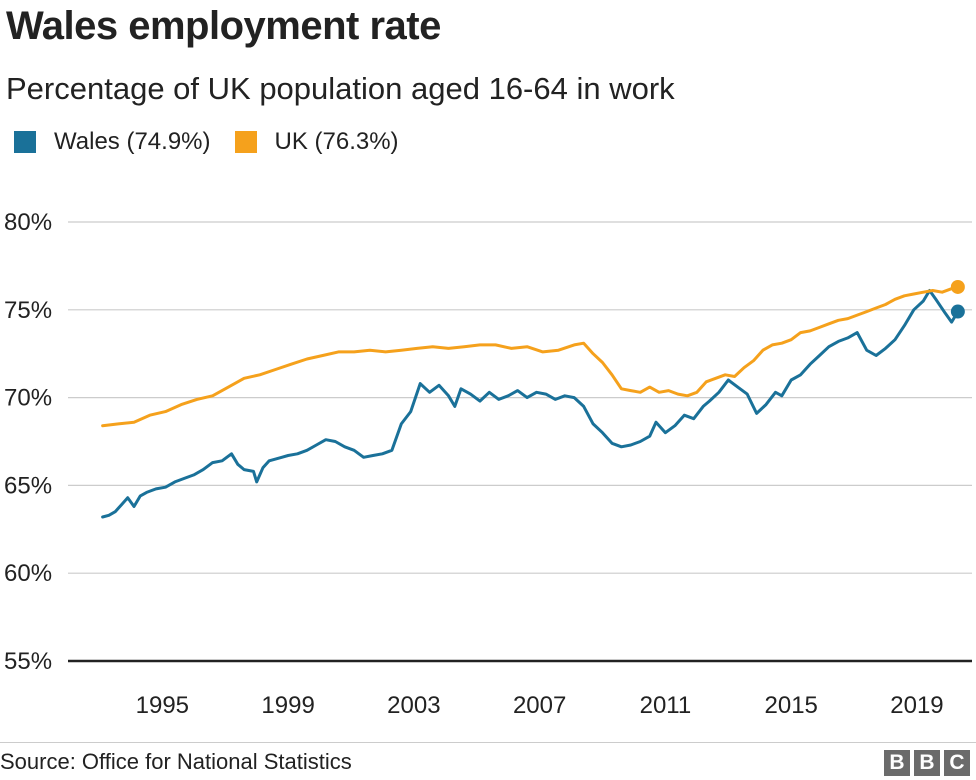 The width and height of the screenshot is (976, 780). Describe the element at coordinates (666, 705) in the screenshot. I see `x-tick-label: 2011` at that location.